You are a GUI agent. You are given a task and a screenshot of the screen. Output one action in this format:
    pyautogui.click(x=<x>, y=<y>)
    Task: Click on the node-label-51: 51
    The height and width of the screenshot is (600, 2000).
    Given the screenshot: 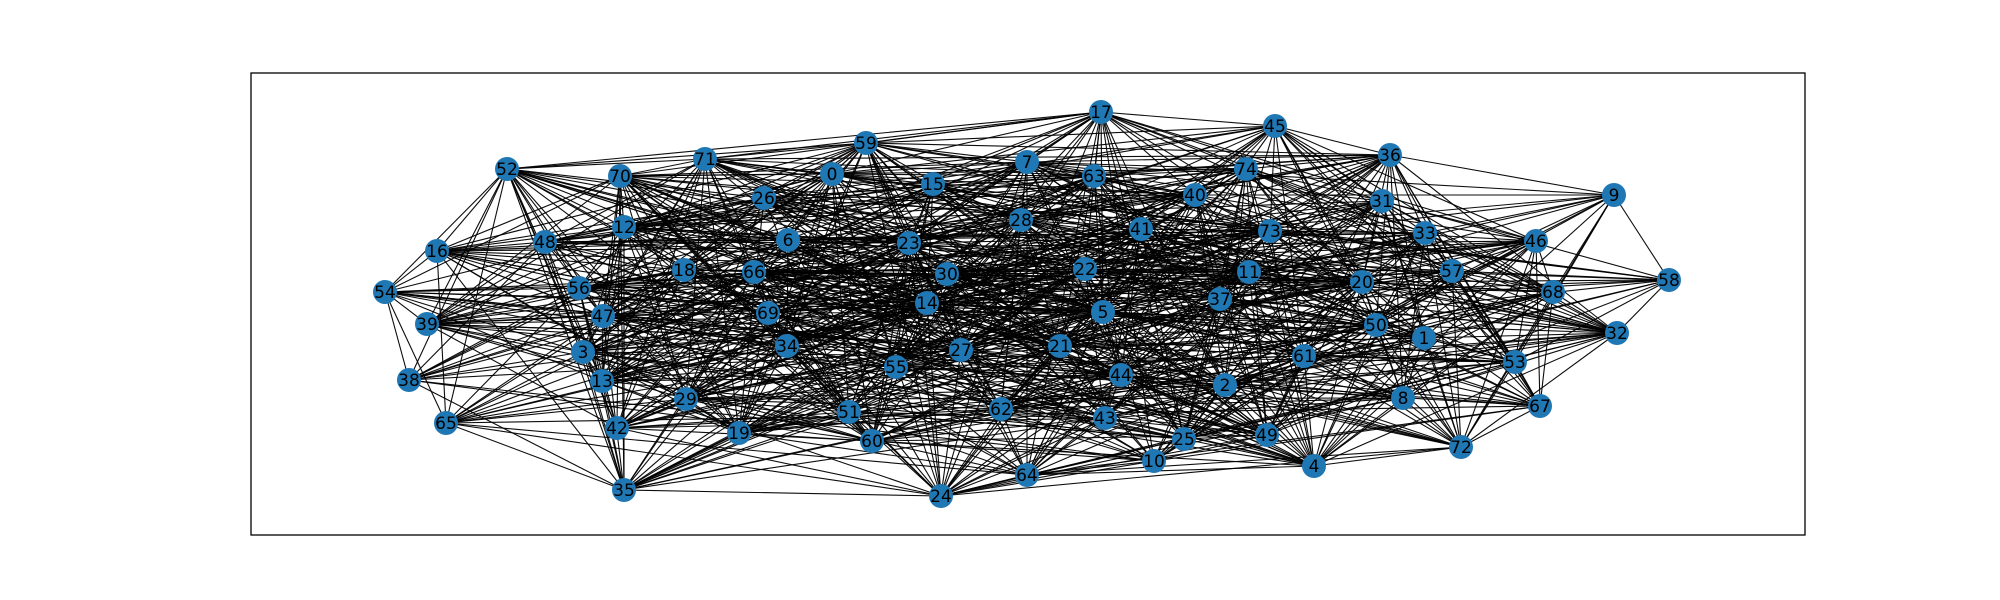 What is the action you would take?
    pyautogui.click(x=849, y=413)
    